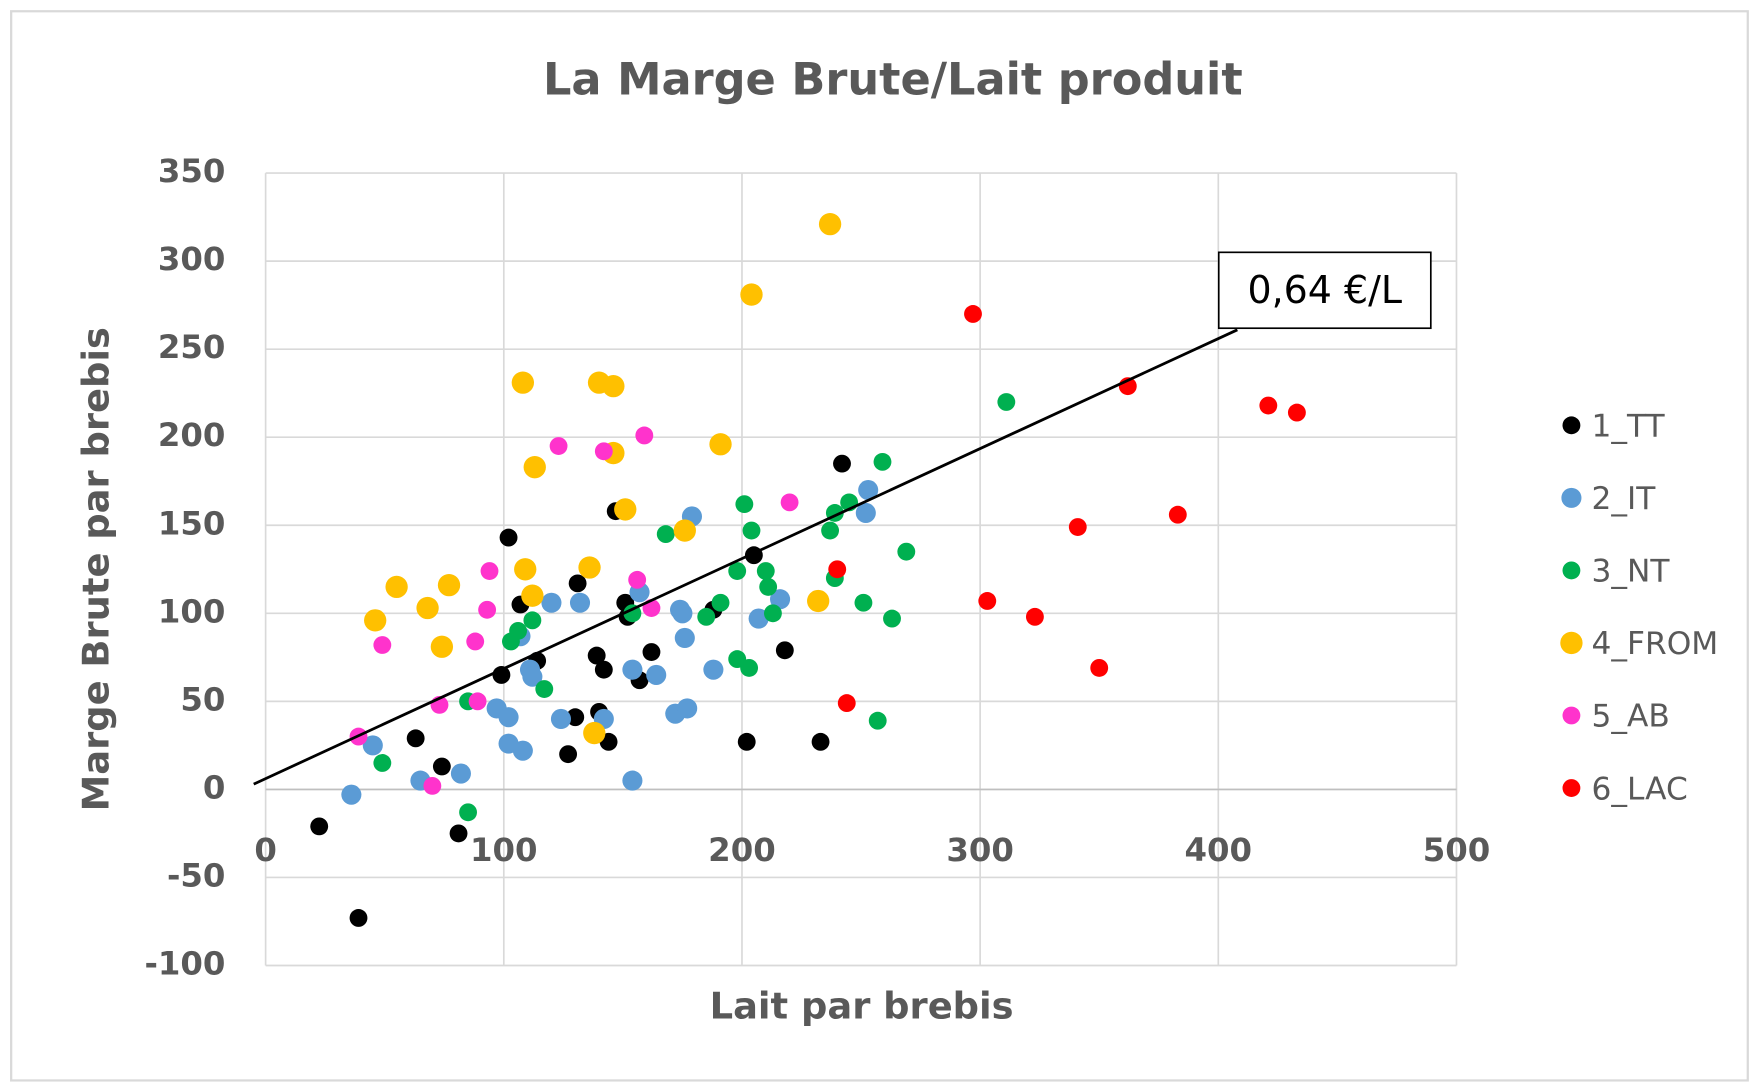 Image resolution: width=1750 pixels, height=1085 pixels. I want to click on x-tick-label: 100, so click(504, 850).